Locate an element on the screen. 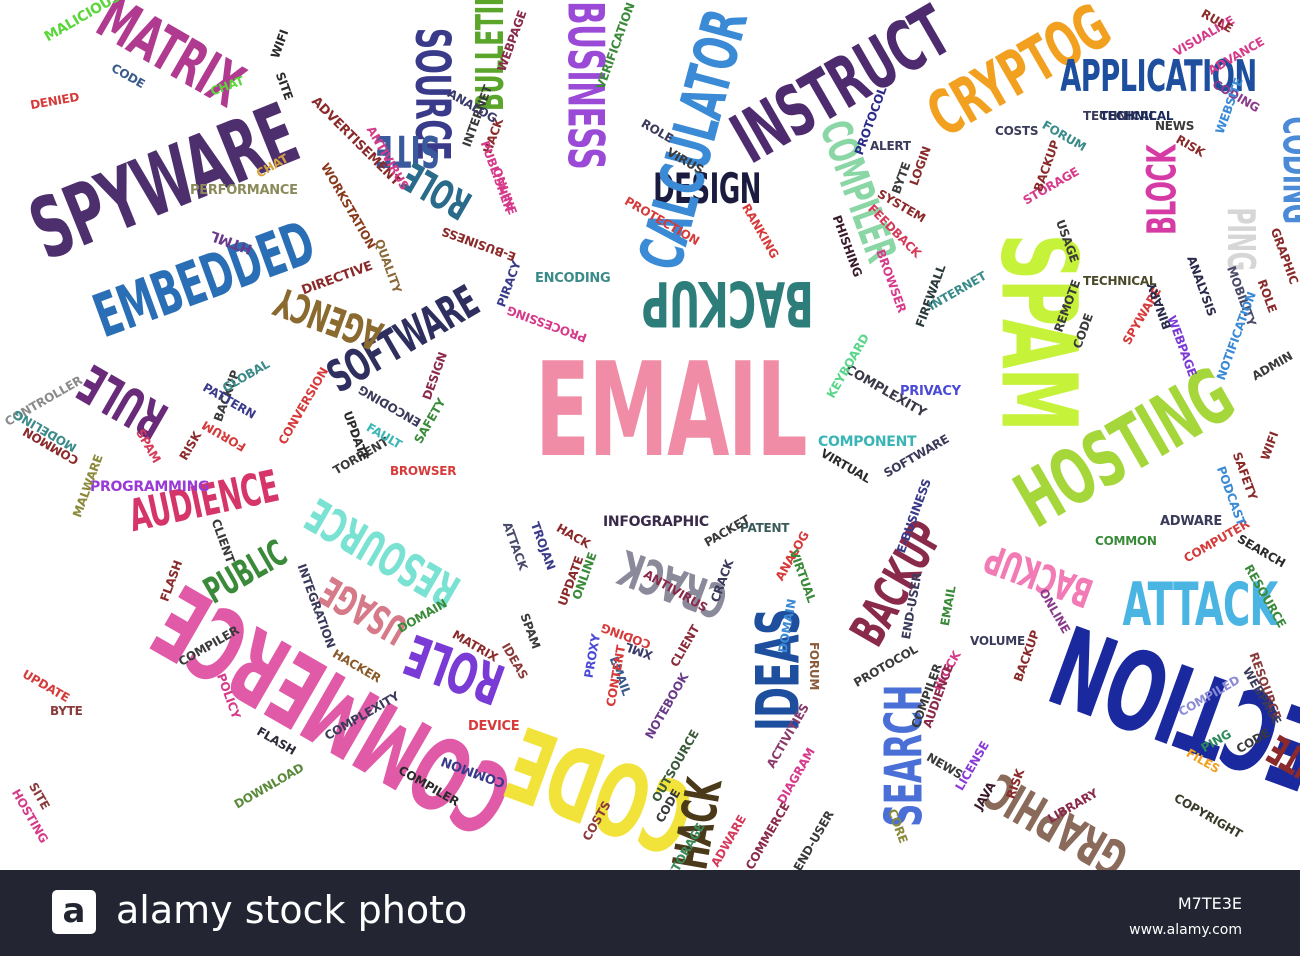 This screenshot has width=1300, height=956. cloud-word: AUDIENCE is located at coordinates (203, 501).